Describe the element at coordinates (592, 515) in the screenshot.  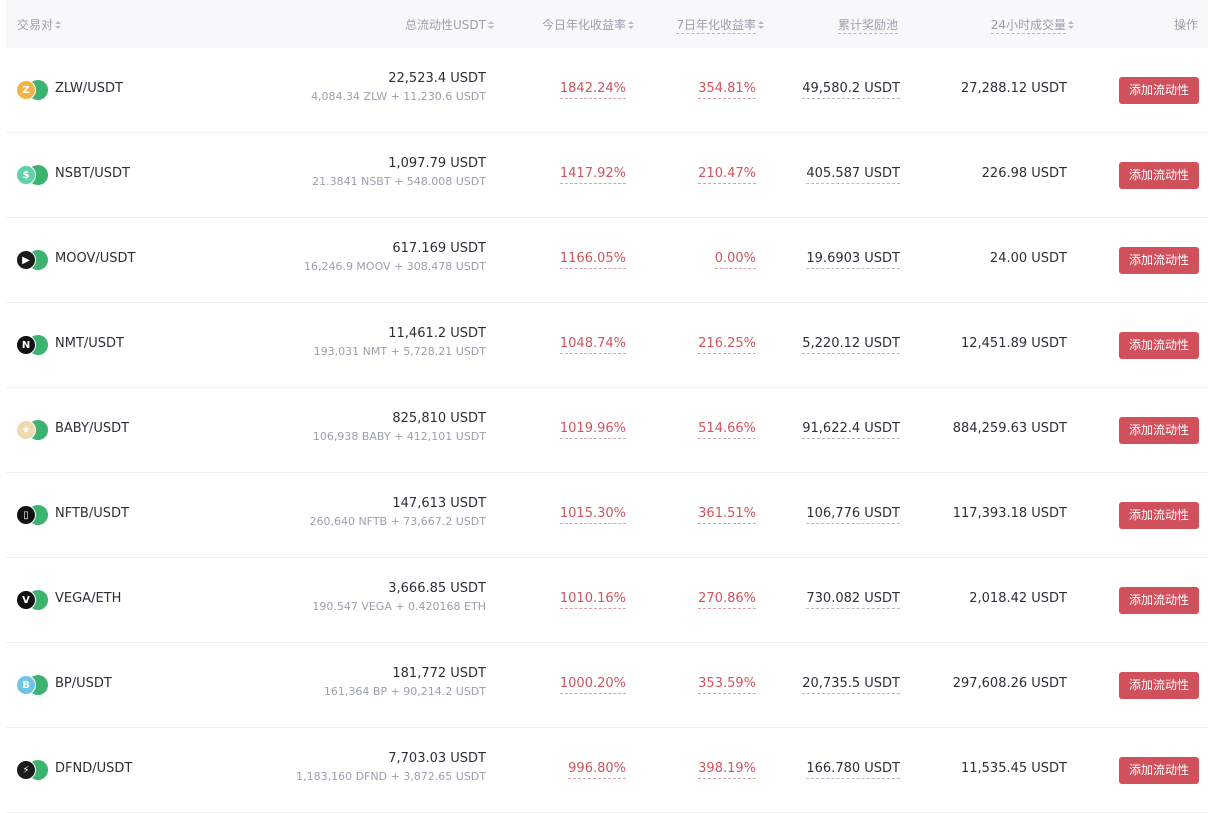
I see `apy-today: 1015.30%` at that location.